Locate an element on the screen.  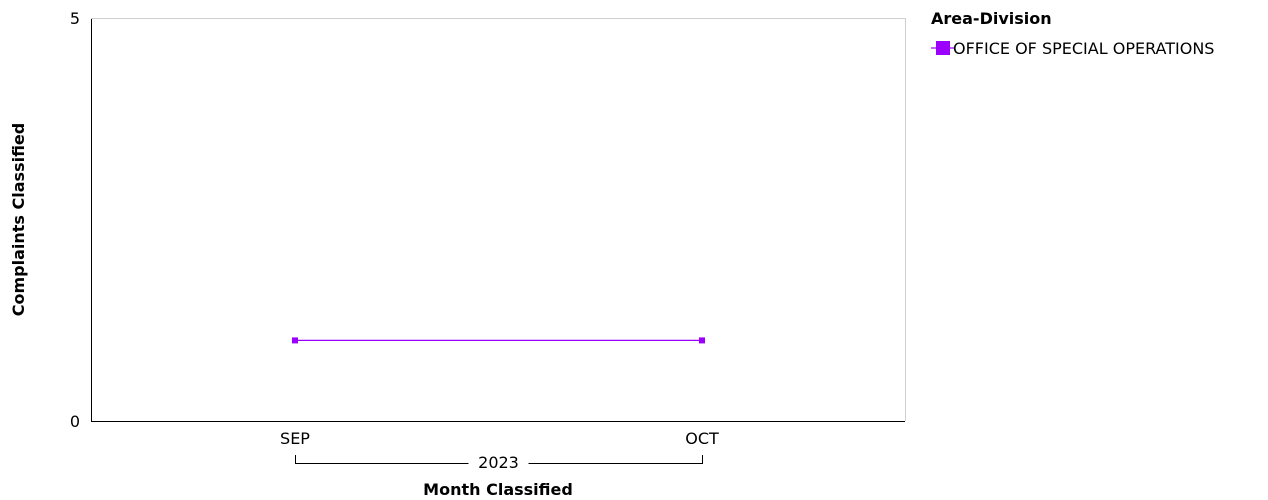
x-tick-label: SEP is located at coordinates (295, 438).